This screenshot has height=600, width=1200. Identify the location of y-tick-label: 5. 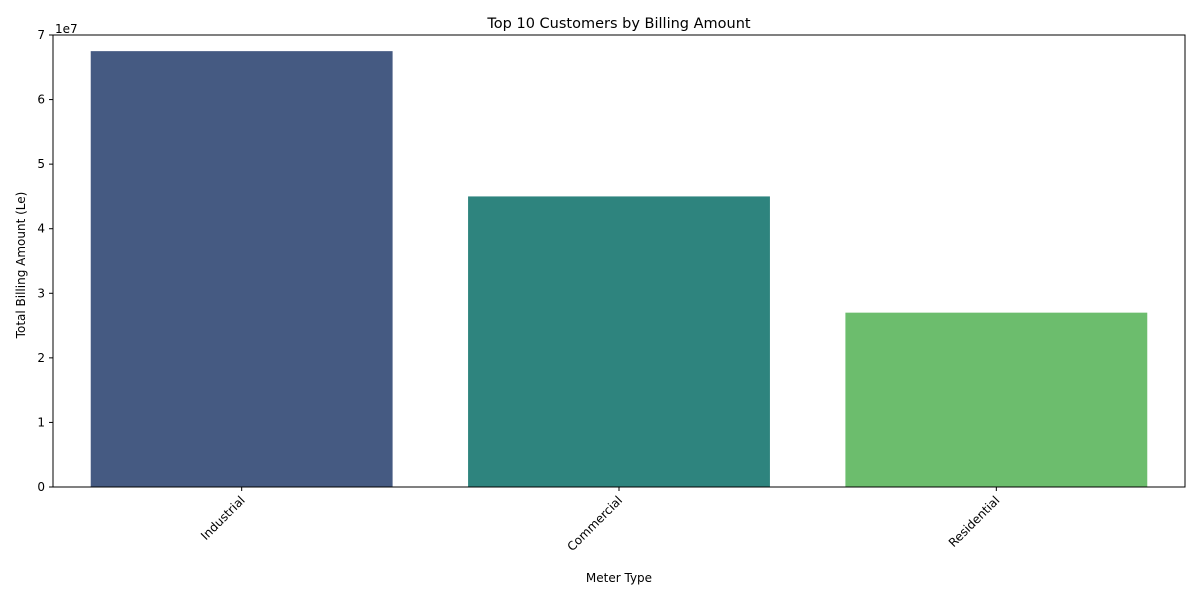
(41, 164).